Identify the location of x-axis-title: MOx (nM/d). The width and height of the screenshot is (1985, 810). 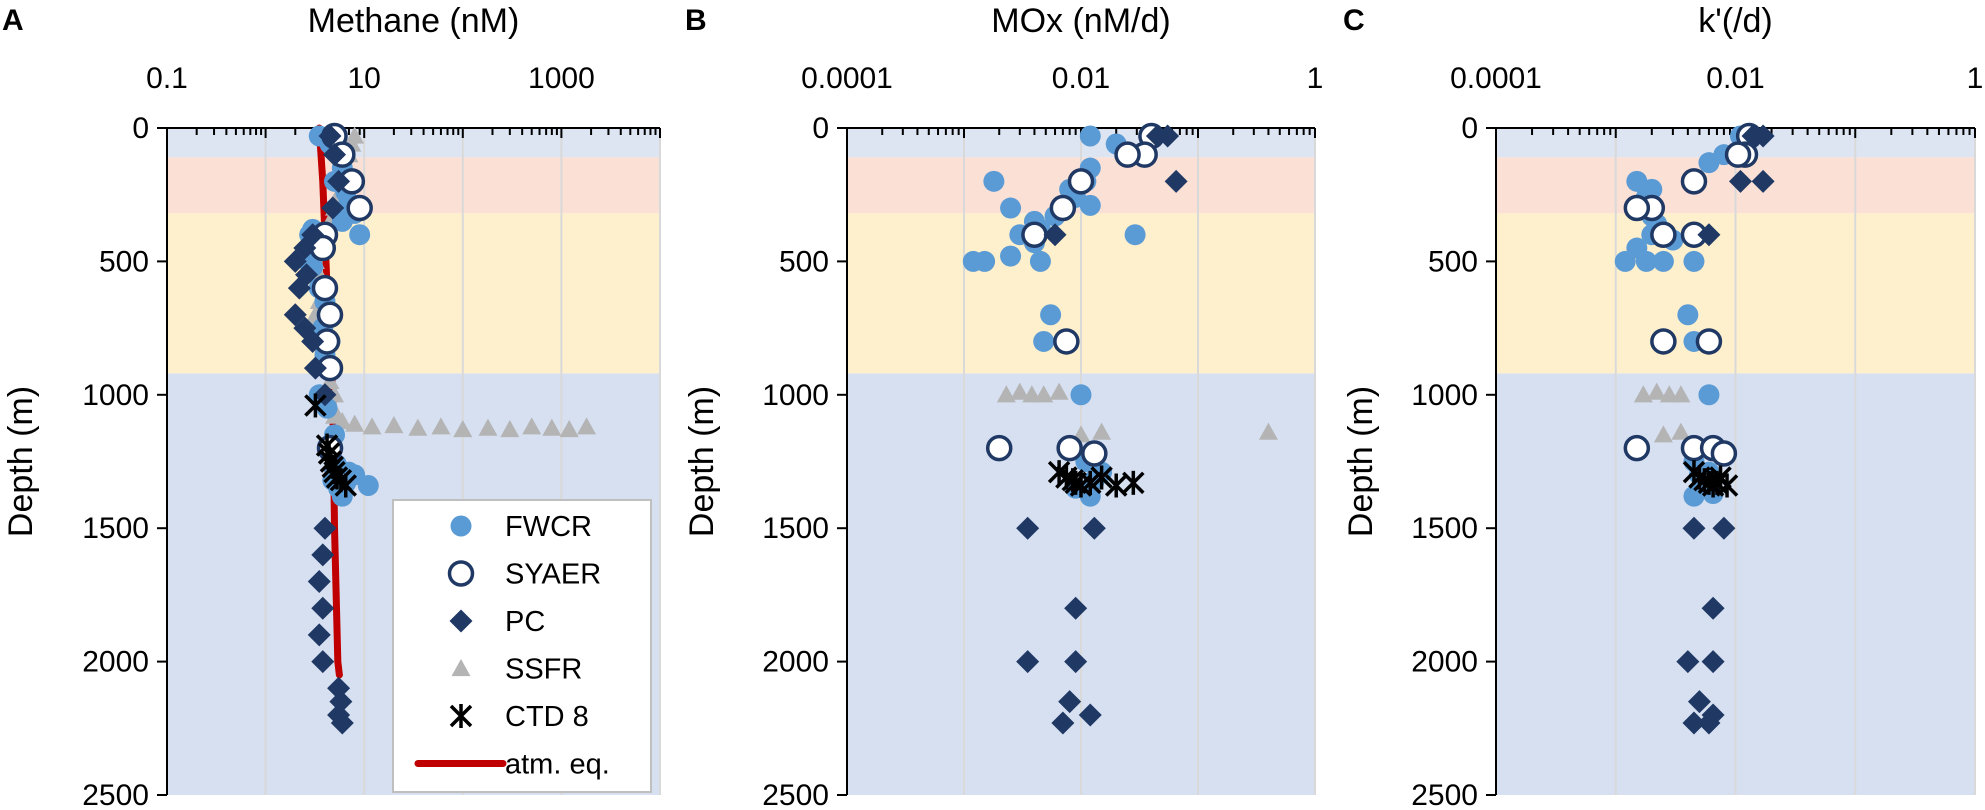
(1080, 21).